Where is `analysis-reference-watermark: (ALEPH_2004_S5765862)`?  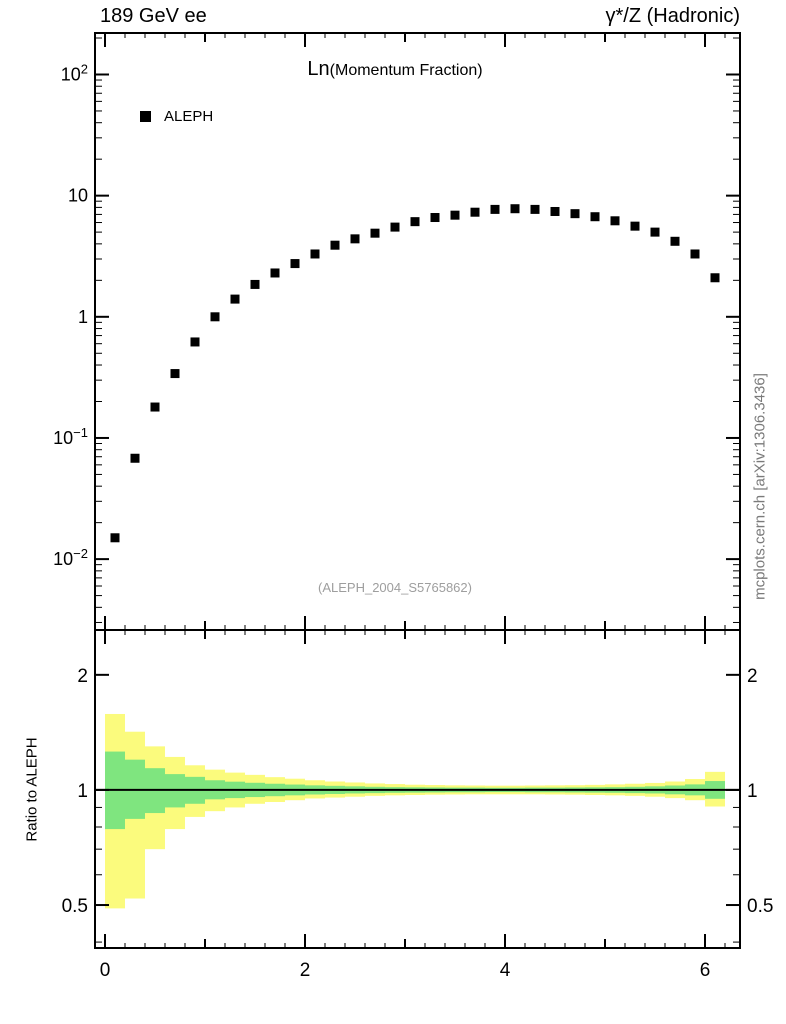
analysis-reference-watermark: (ALEPH_2004_S5765862) is located at coordinates (395, 587).